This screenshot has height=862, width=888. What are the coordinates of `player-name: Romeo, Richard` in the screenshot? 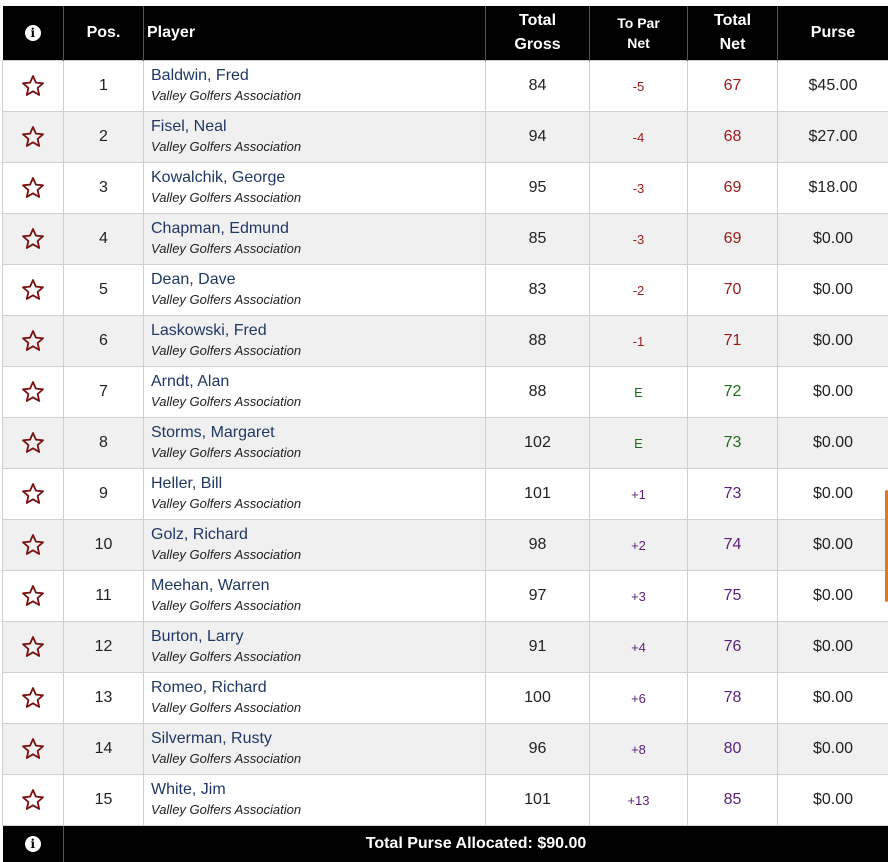 It's located at (209, 687).